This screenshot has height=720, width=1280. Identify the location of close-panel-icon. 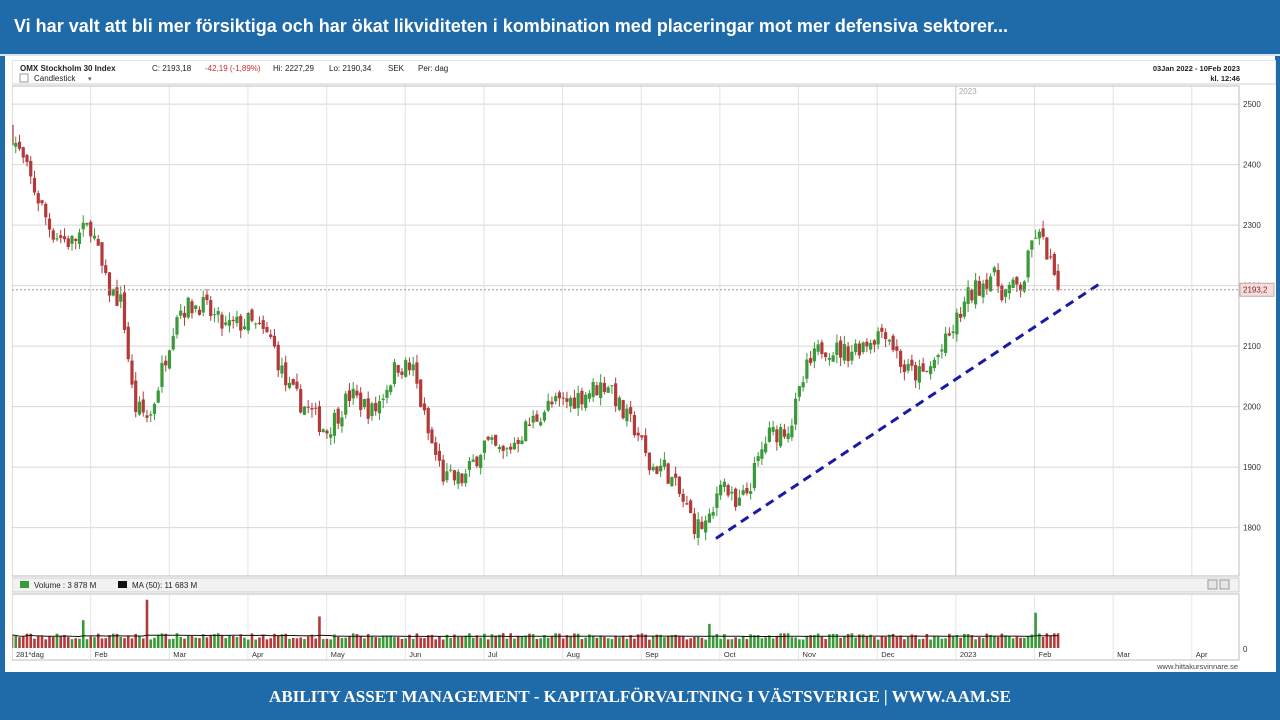
(1224, 584).